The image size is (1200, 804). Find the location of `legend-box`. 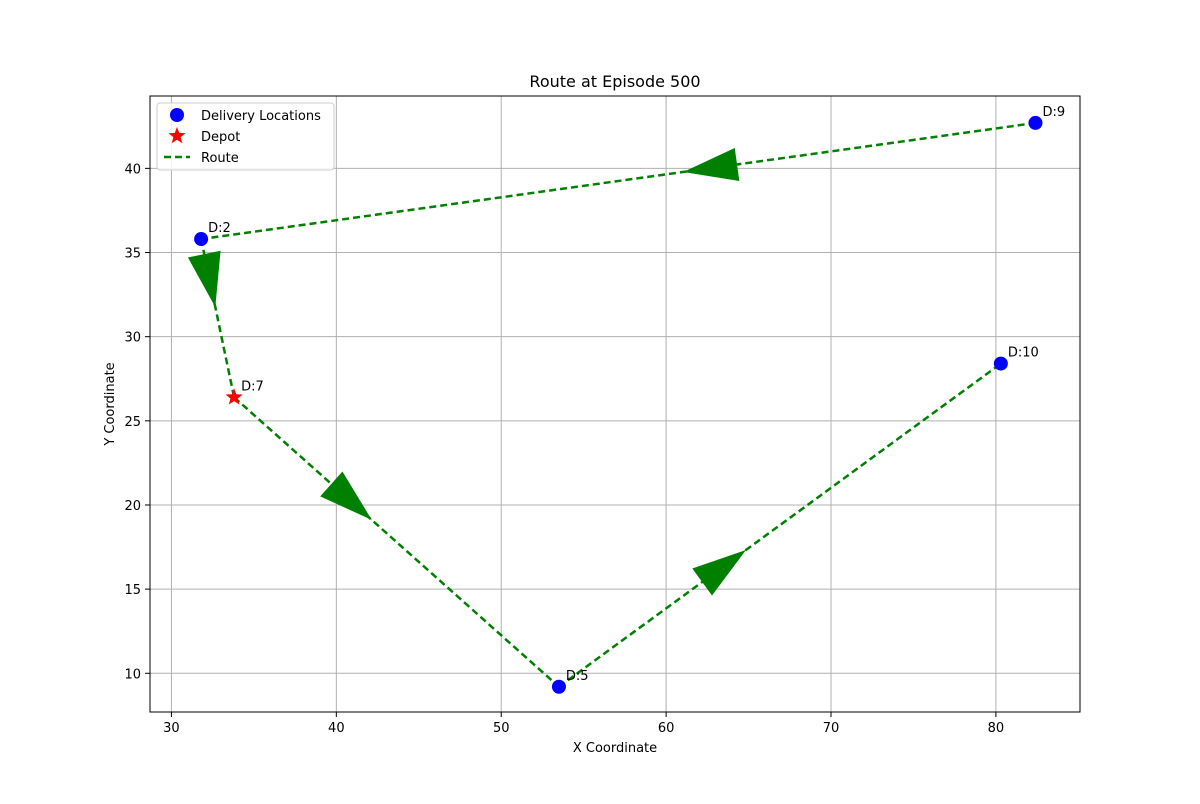

legend-box is located at coordinates (245, 136).